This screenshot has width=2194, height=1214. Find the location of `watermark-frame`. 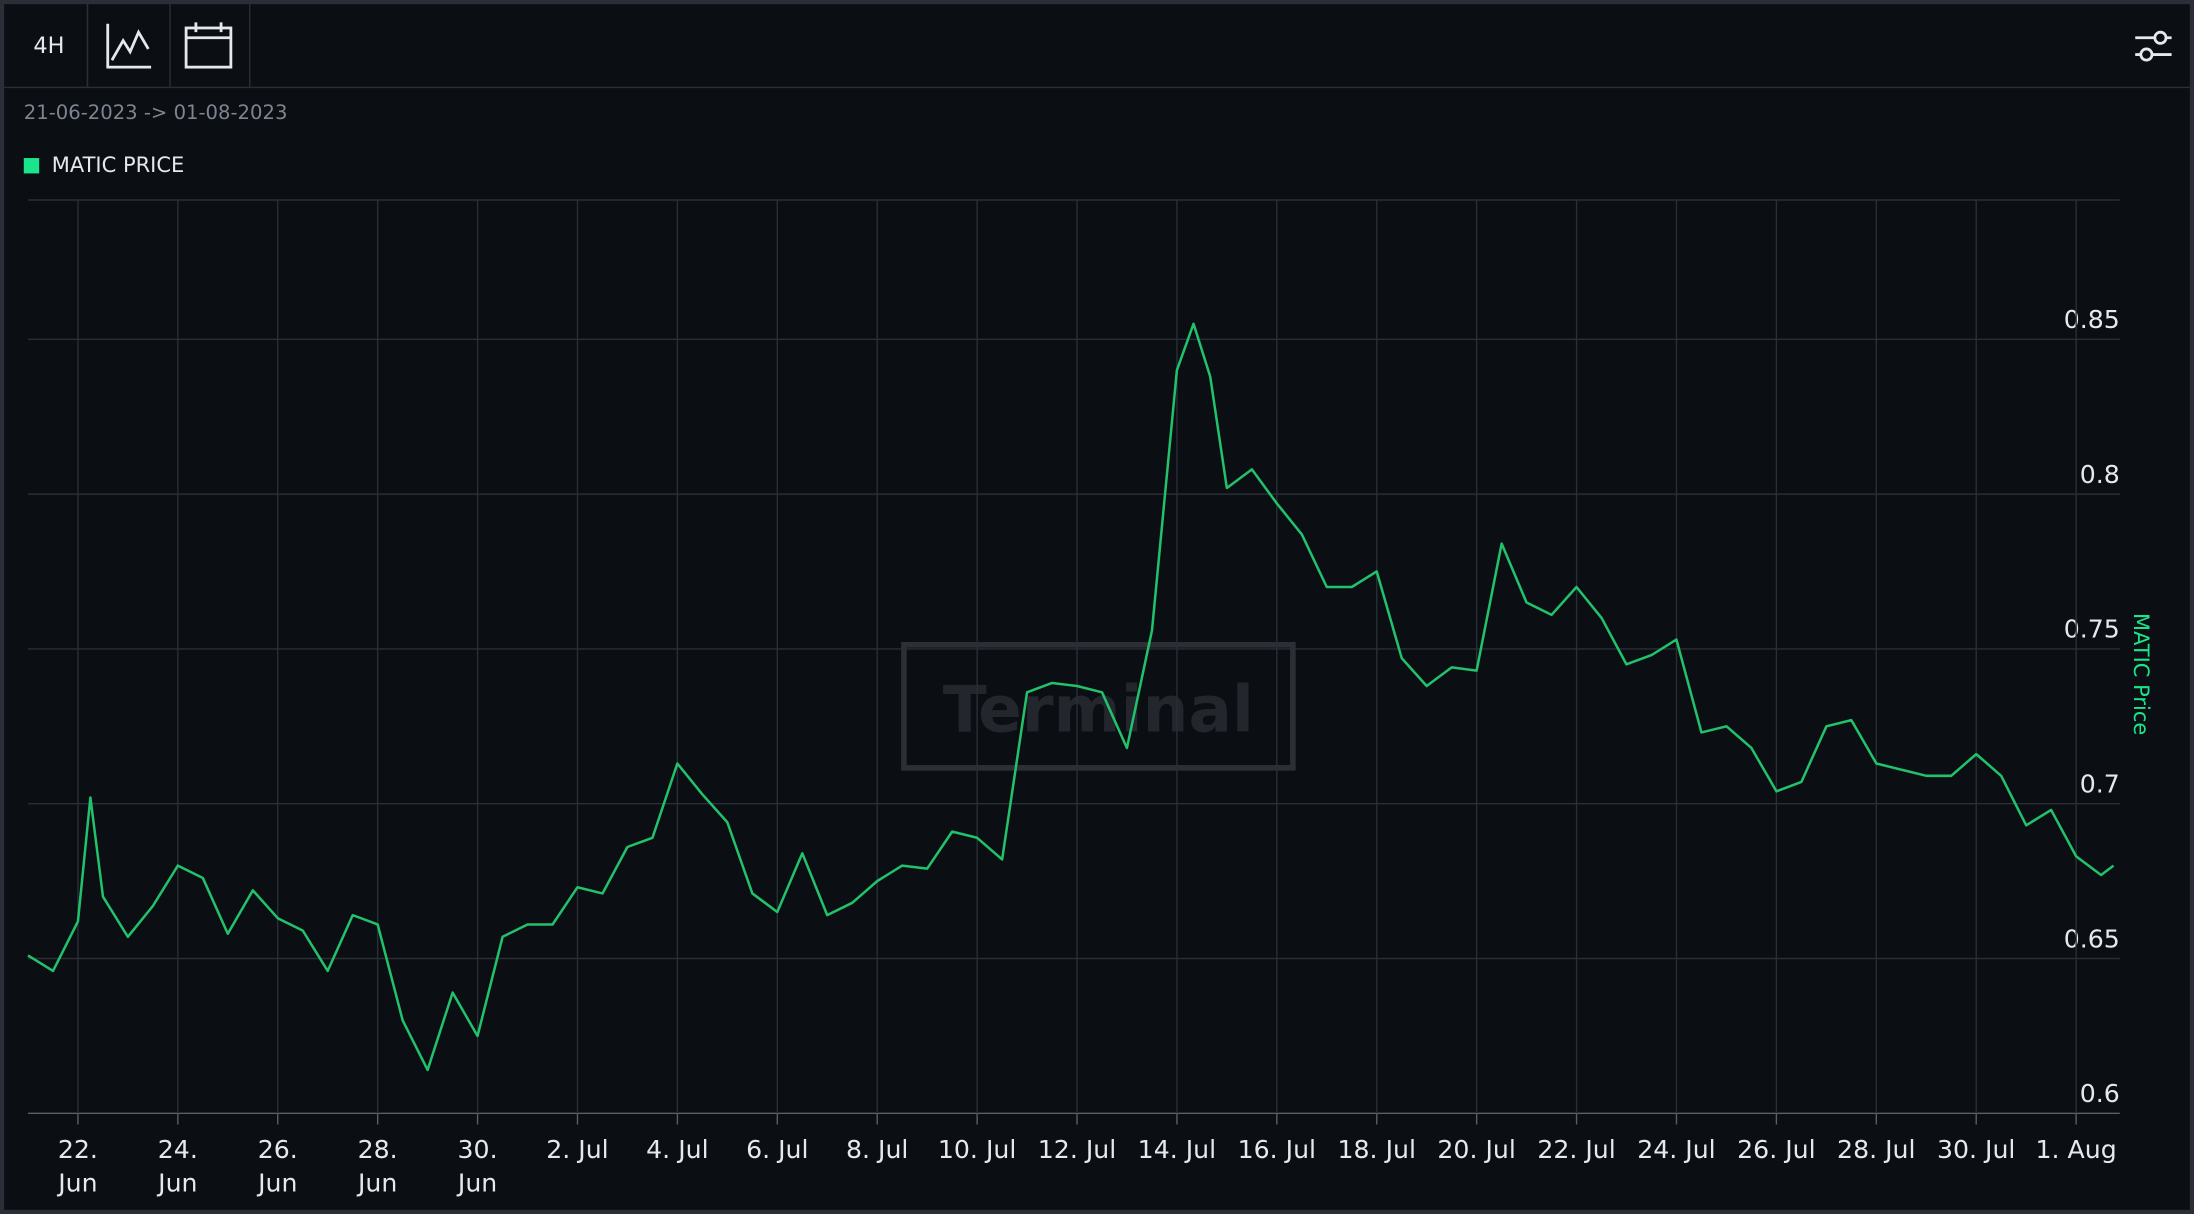

watermark-frame is located at coordinates (1098, 706).